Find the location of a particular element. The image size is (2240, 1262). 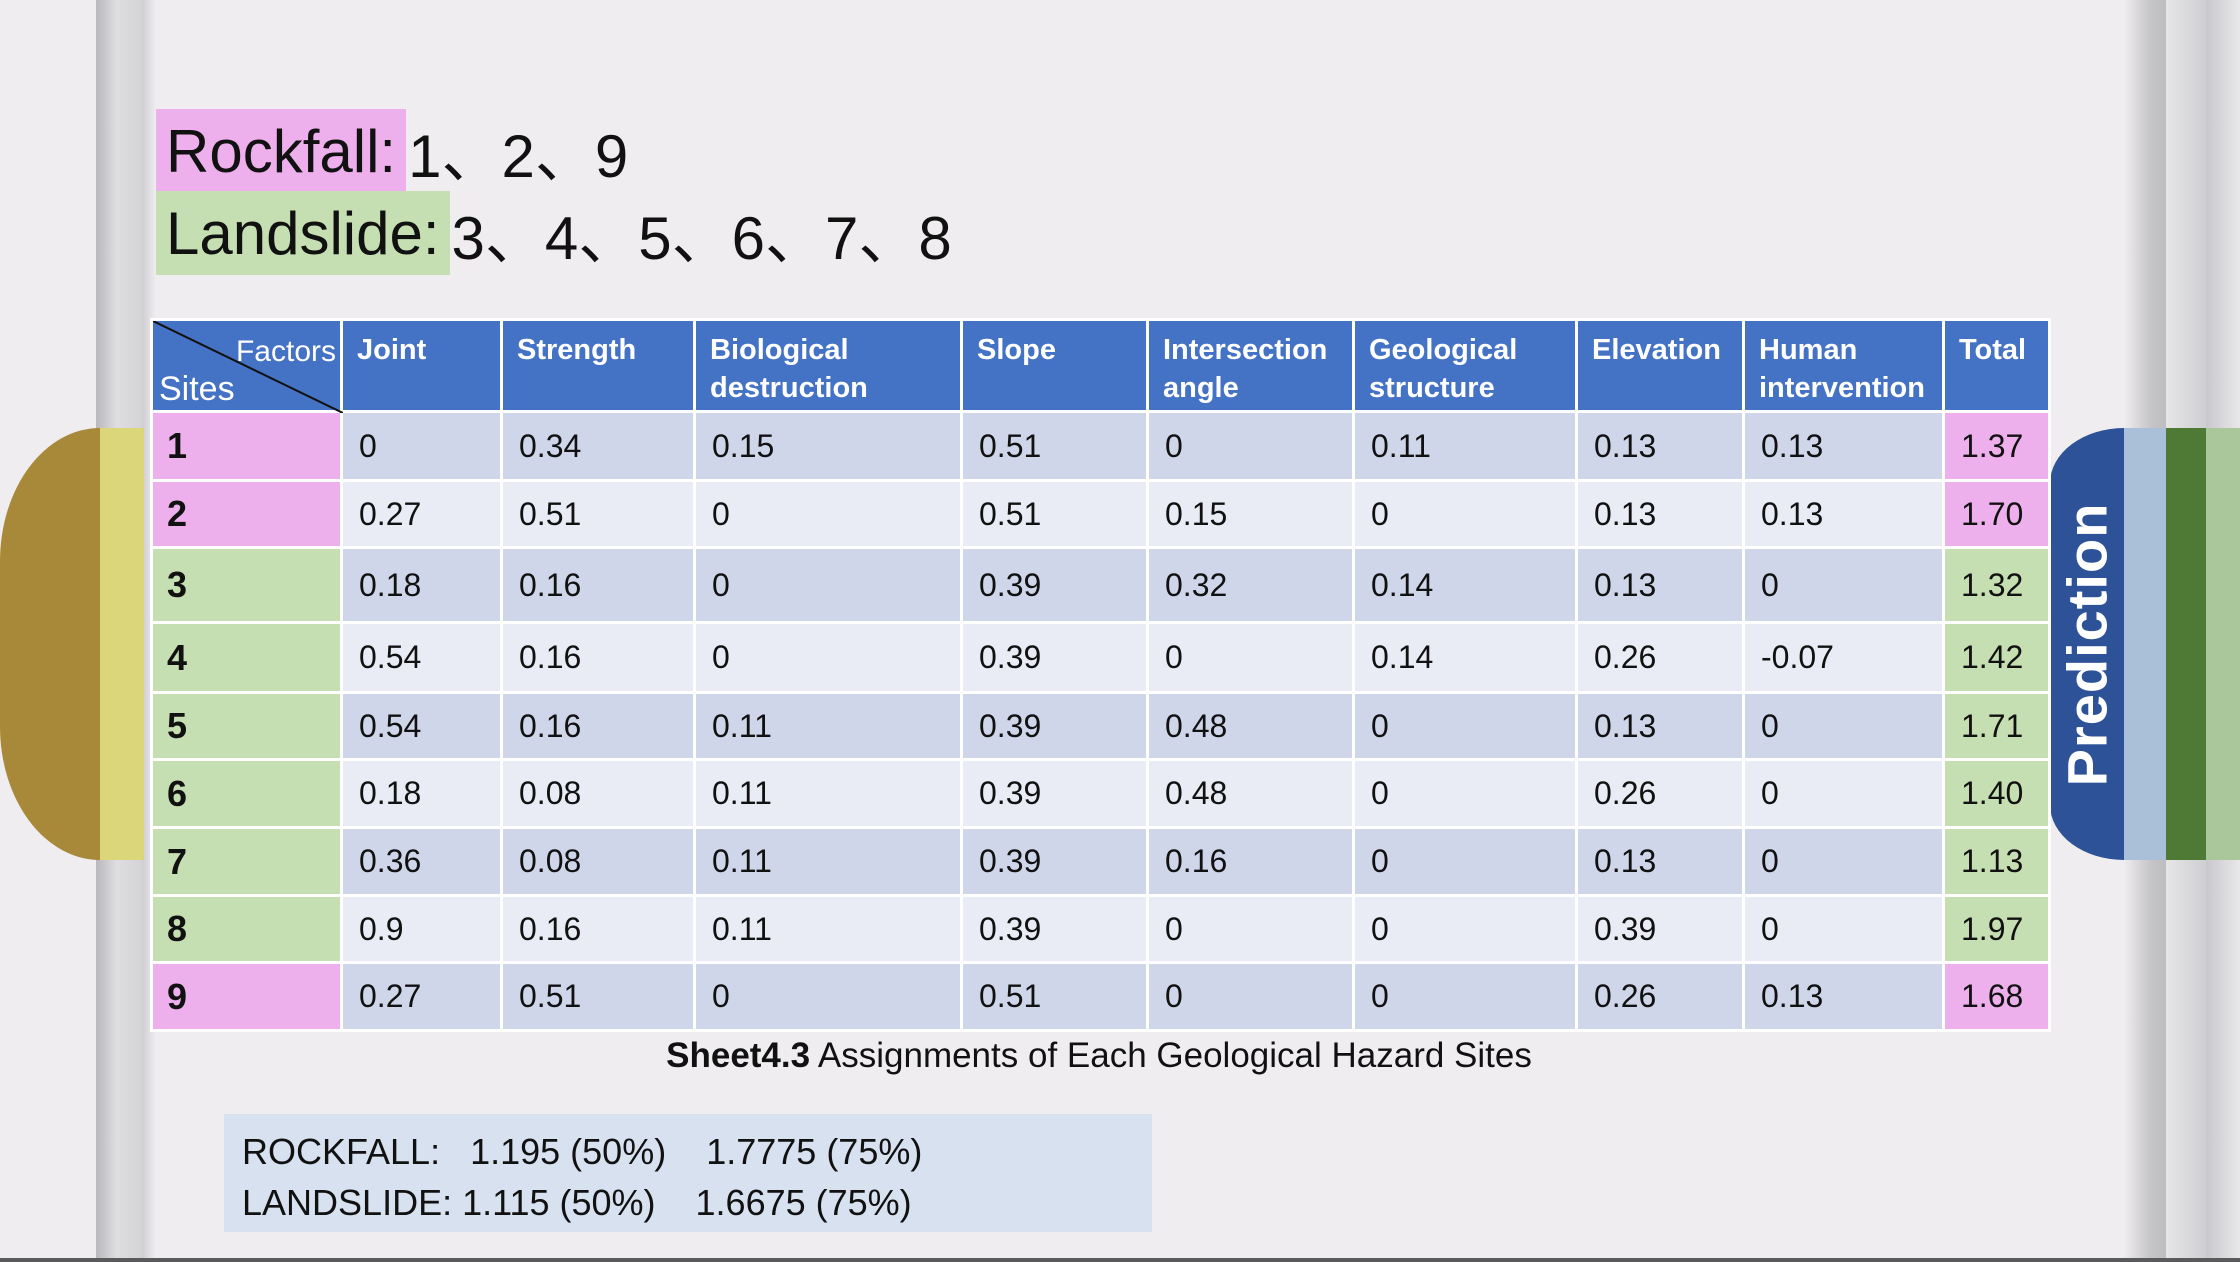

table-row: 6 0.18 0.08 0.11 0.39 0.48 0 0.26 0 1.40 is located at coordinates (1100, 793).